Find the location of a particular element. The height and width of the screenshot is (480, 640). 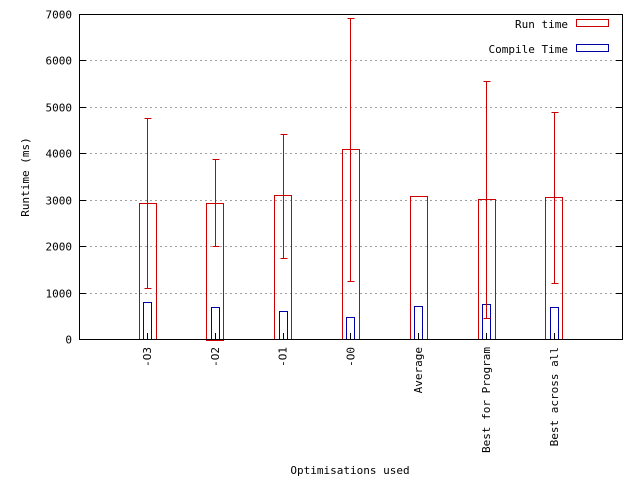

y-tick-label: 7000 is located at coordinates (59, 15).